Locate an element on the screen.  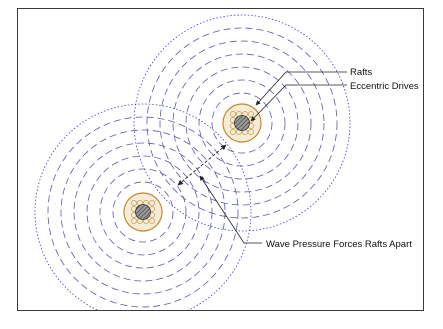
eccentric-drives-label: Eccentric Drives is located at coordinates (384, 86).